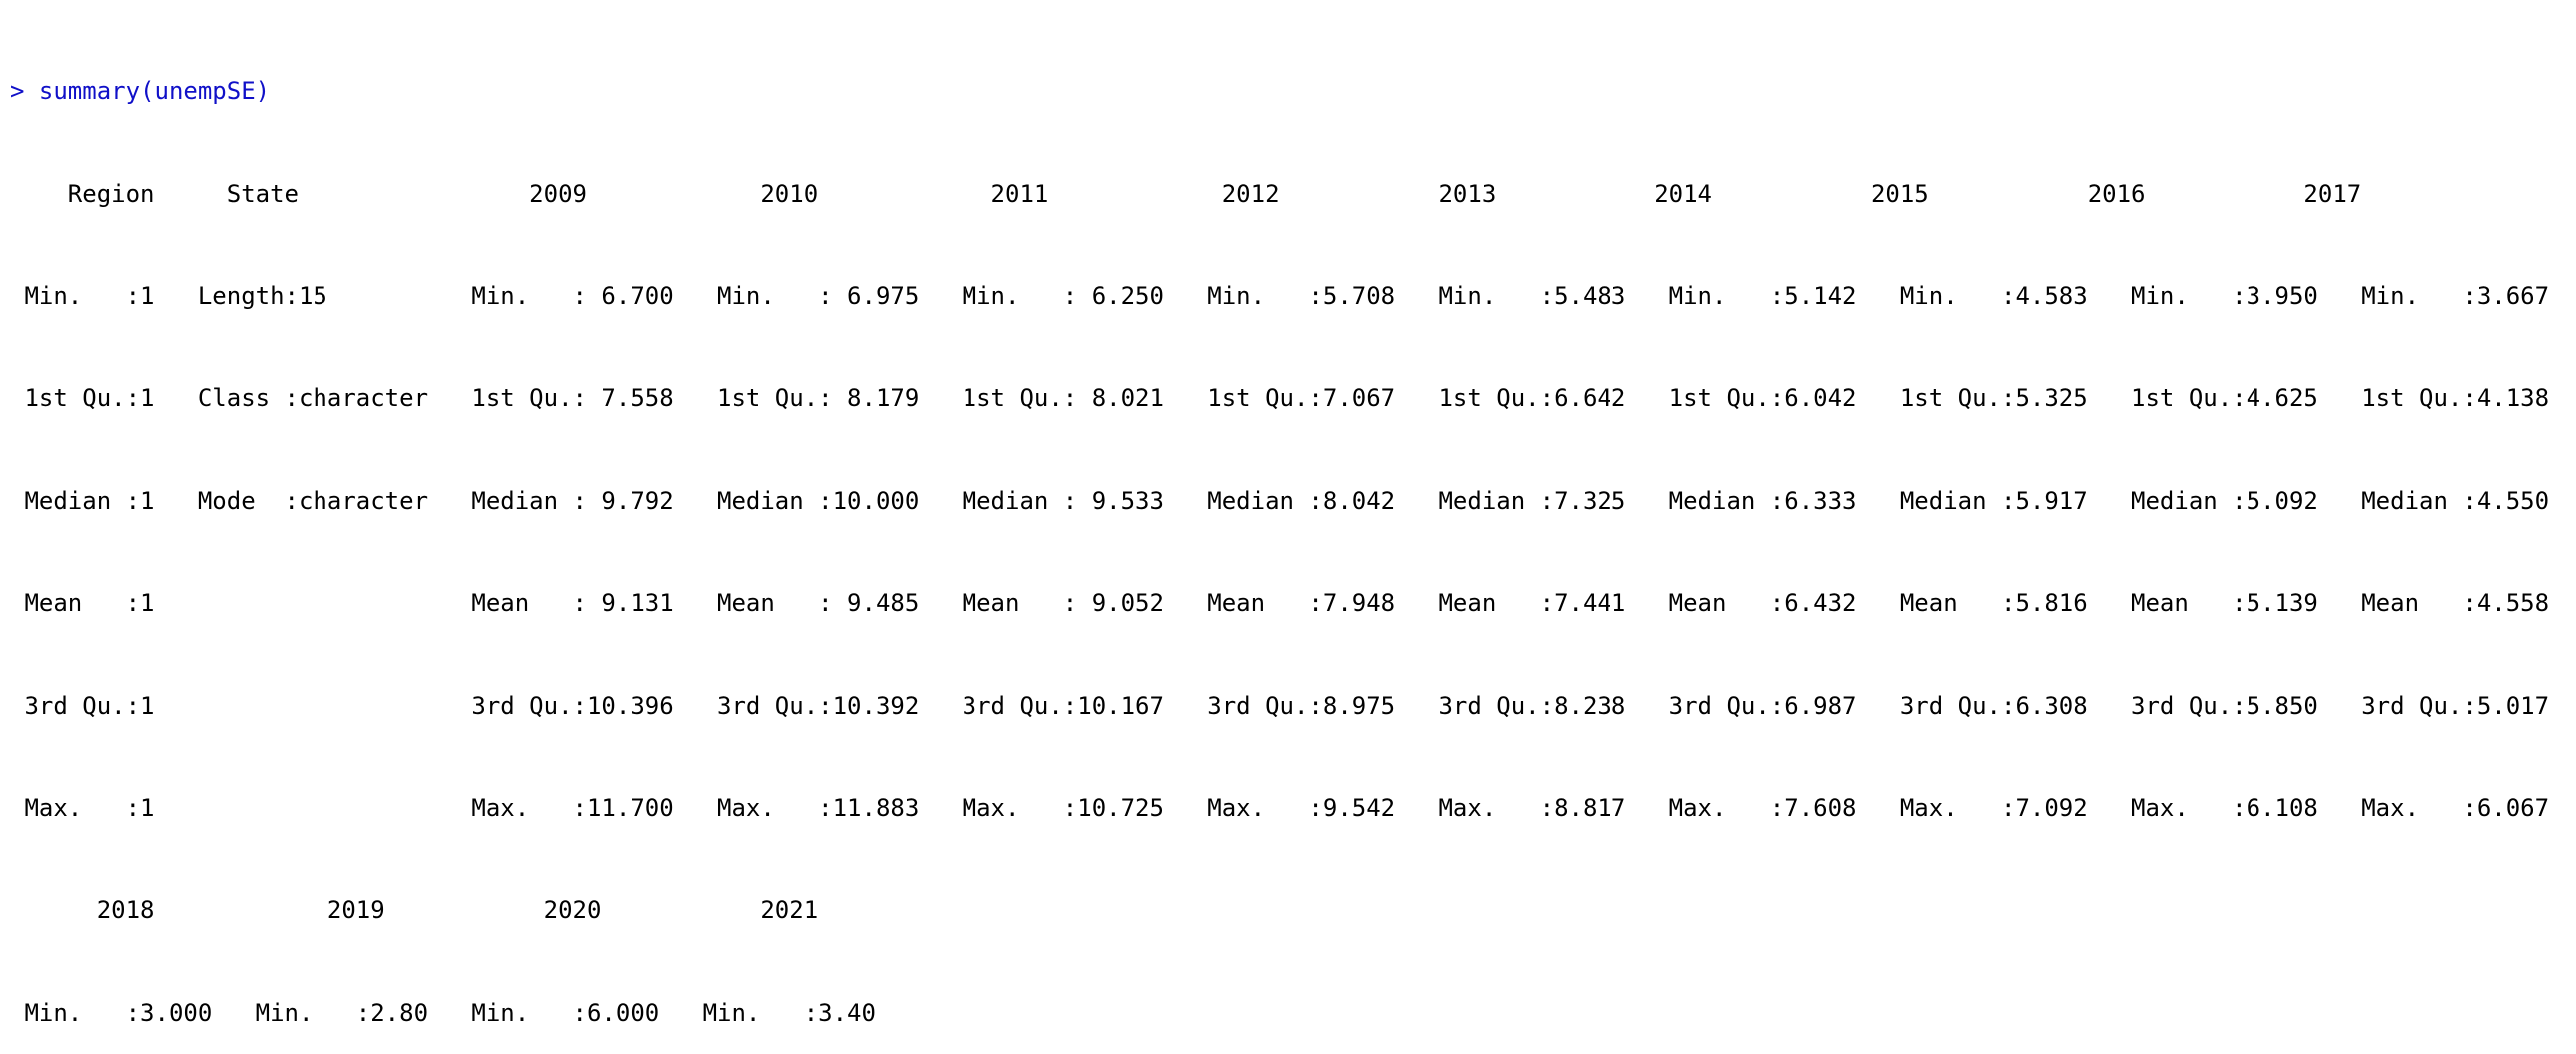  What do you see at coordinates (1293, 91) in the screenshot?
I see `command-line: > summary(unempSE)` at bounding box center [1293, 91].